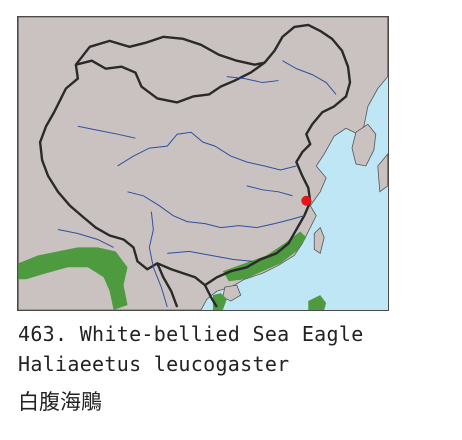 The width and height of the screenshot is (462, 440). I want to click on yellow-river, so click(207, 151).